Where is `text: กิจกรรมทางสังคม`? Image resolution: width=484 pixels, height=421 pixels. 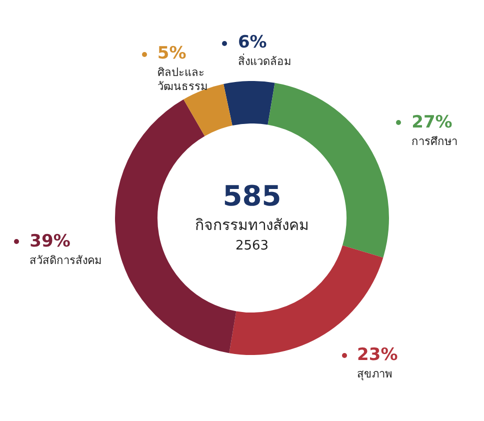 text: กิจกรรมทางสังคม is located at coordinates (252, 225).